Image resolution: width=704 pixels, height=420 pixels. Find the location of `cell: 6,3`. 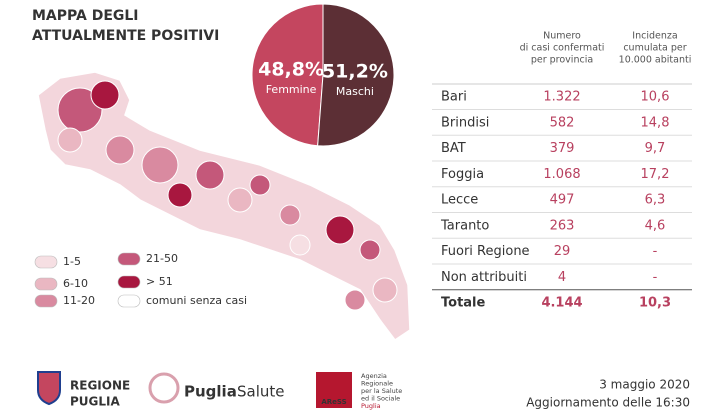

cell: 6,3 is located at coordinates (655, 200).